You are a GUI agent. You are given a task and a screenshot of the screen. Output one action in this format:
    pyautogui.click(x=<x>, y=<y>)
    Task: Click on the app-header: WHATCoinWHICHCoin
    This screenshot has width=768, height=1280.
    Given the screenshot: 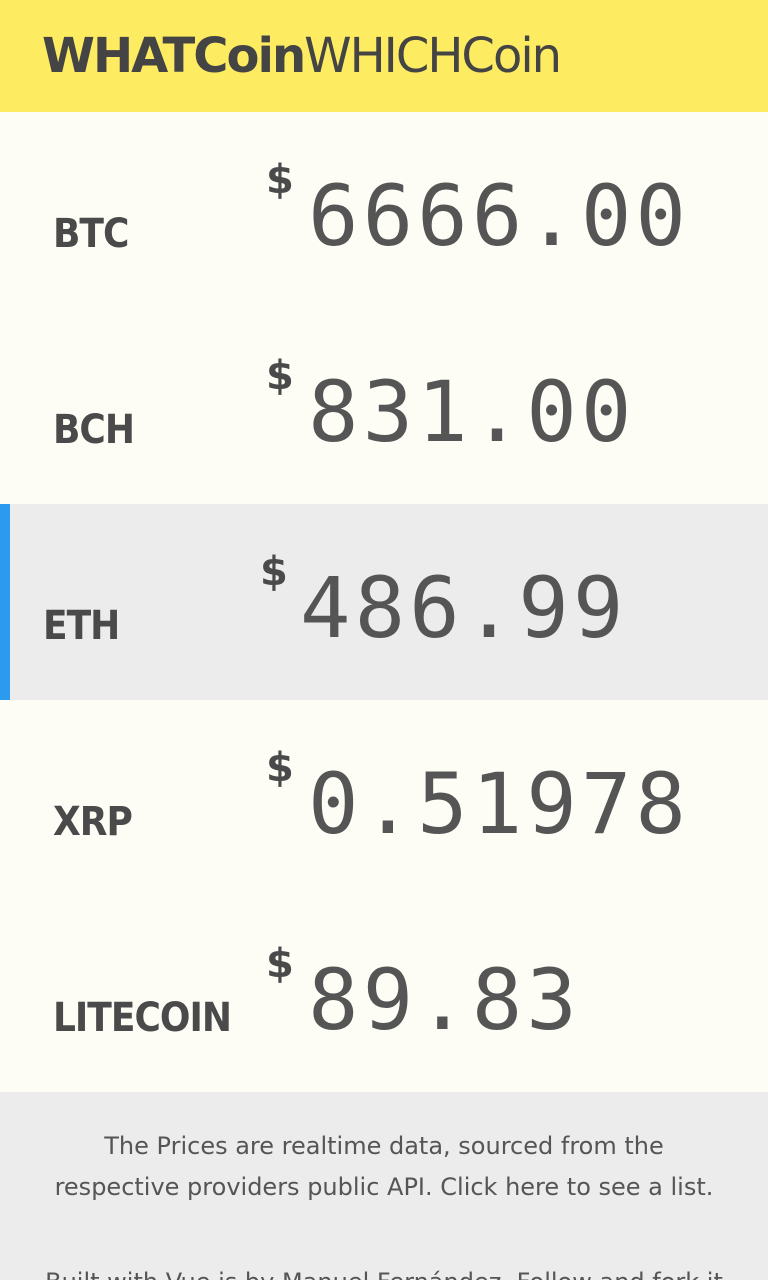 What is the action you would take?
    pyautogui.click(x=384, y=56)
    